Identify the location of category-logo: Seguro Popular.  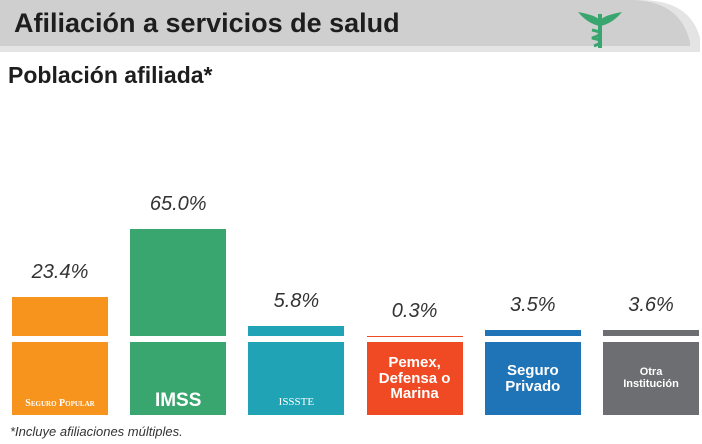
(60, 378).